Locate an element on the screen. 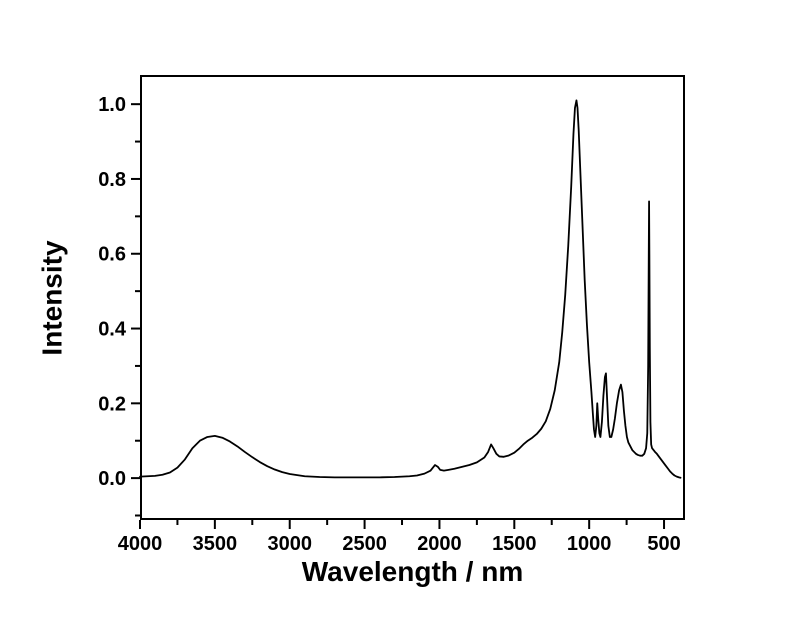 This screenshot has width=800, height=617. x-tick-label: 500 is located at coordinates (663, 544).